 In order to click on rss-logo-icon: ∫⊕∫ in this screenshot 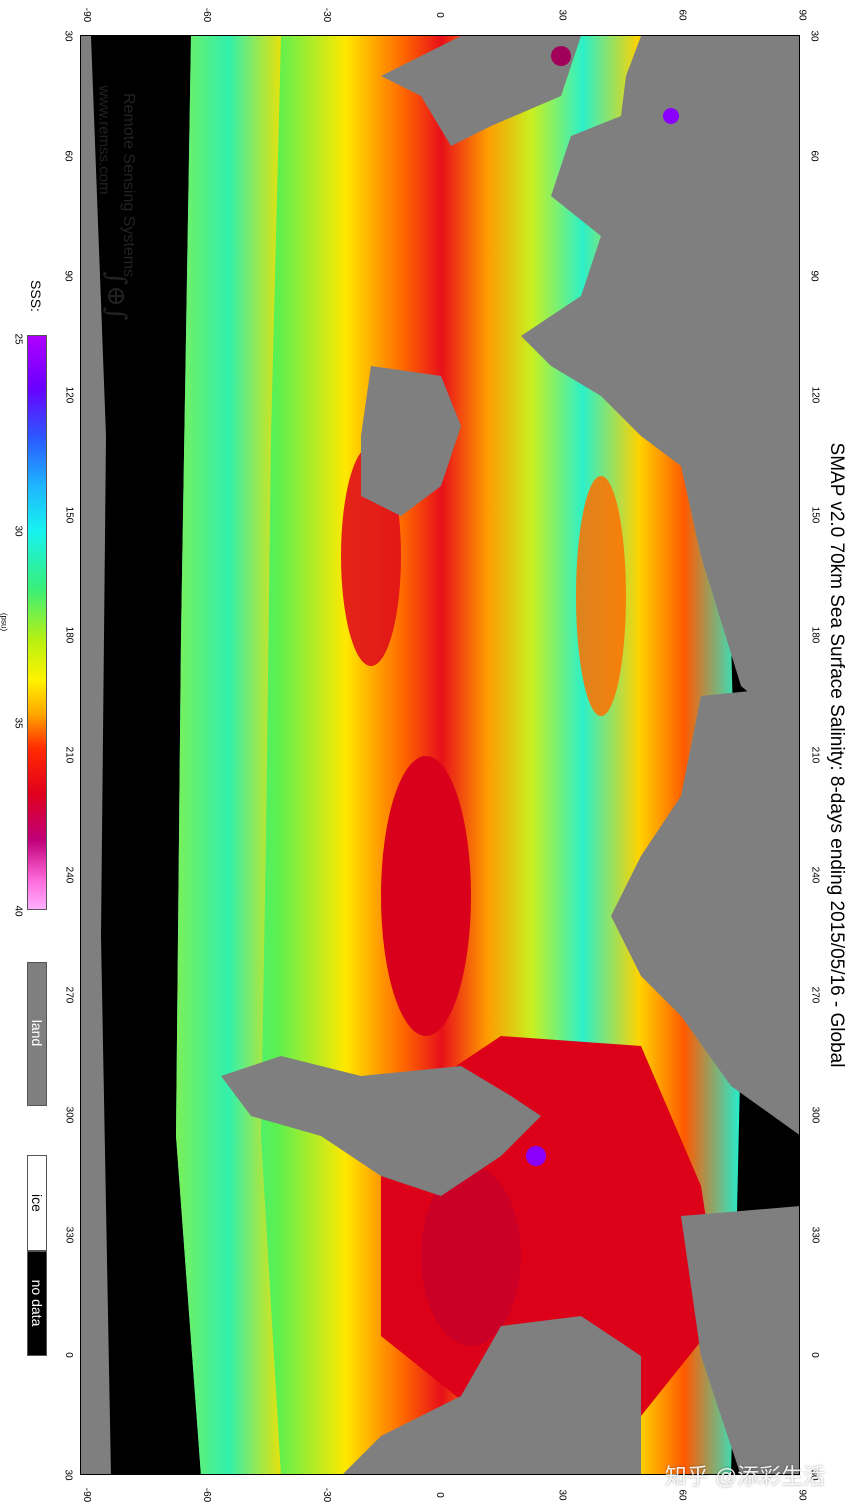, I will do `click(116, 296)`.